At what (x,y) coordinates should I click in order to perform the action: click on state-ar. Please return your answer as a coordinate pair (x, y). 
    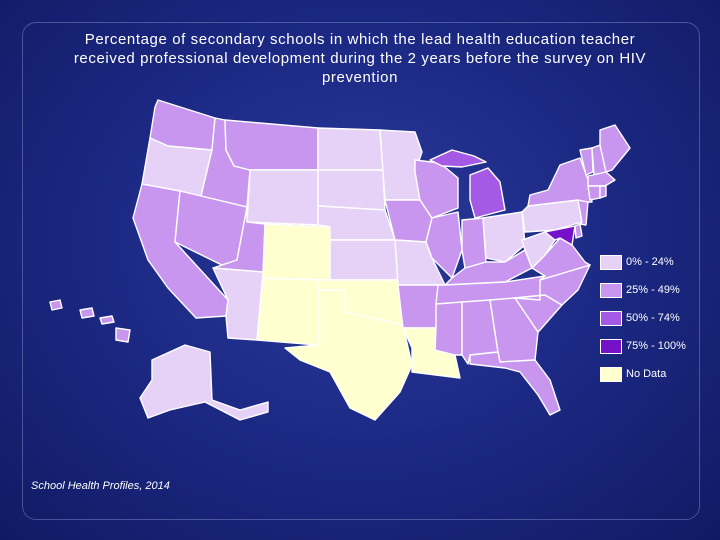
    Looking at the image, I should click on (418, 306).